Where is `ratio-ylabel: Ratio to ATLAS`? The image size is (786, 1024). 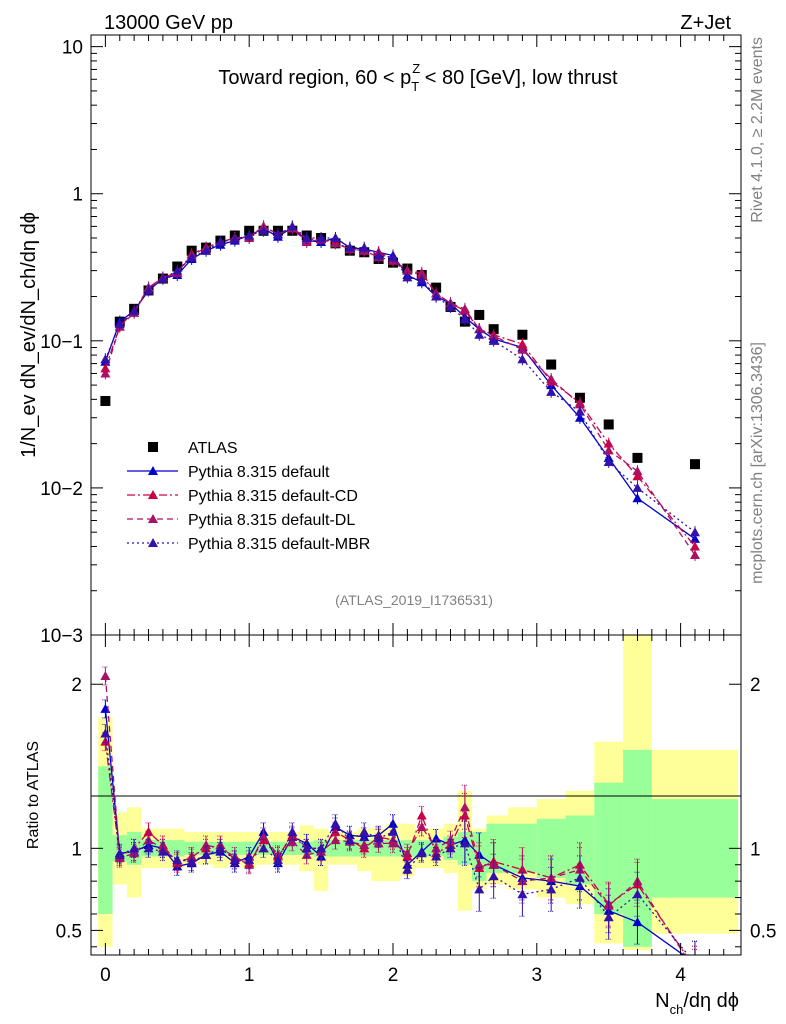 ratio-ylabel: Ratio to ATLAS is located at coordinates (33, 795).